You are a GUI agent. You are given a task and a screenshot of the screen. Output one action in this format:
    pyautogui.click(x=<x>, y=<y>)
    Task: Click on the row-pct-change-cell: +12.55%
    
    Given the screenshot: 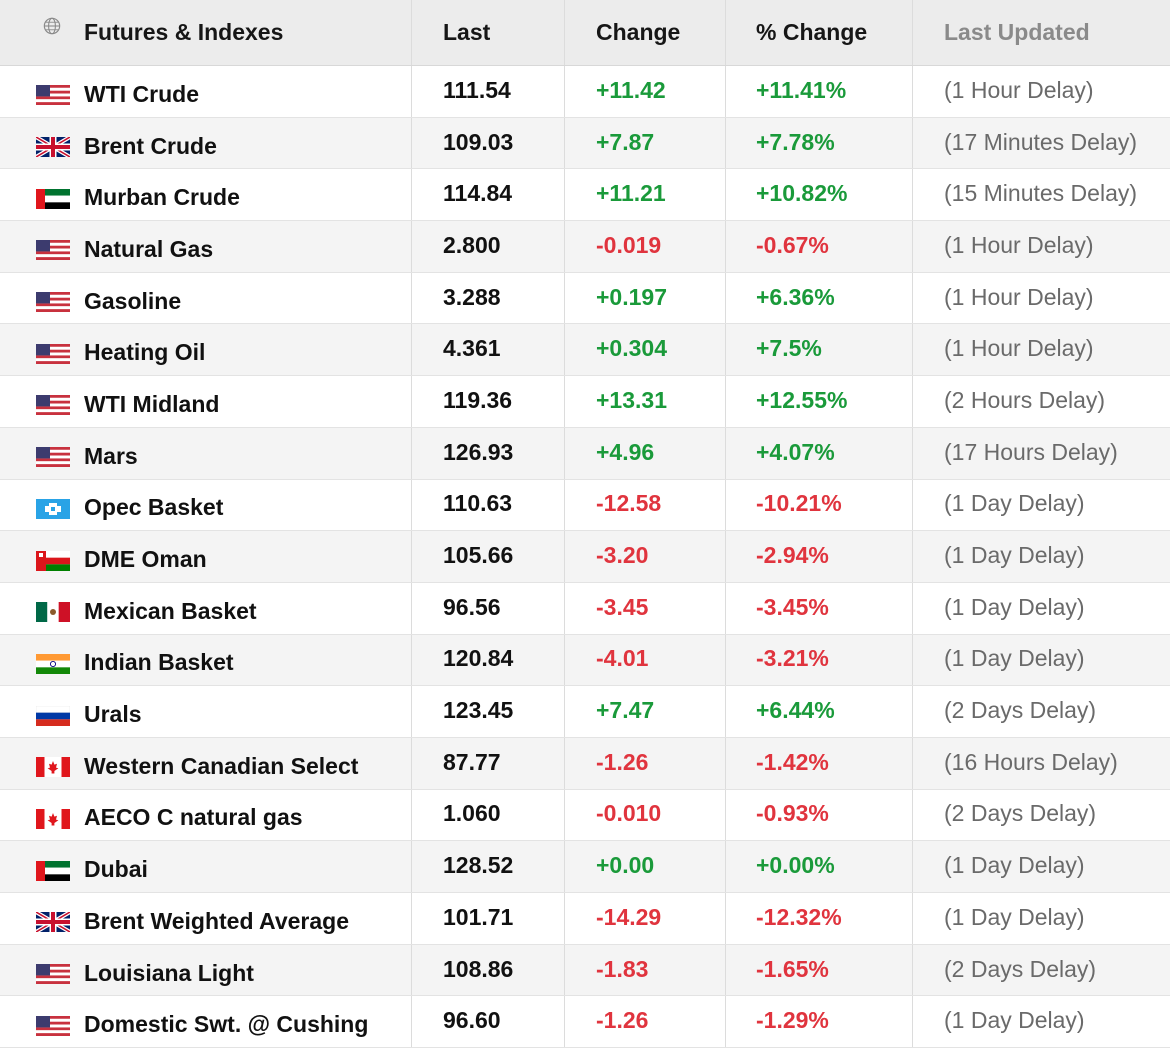 What is the action you would take?
    pyautogui.click(x=819, y=401)
    